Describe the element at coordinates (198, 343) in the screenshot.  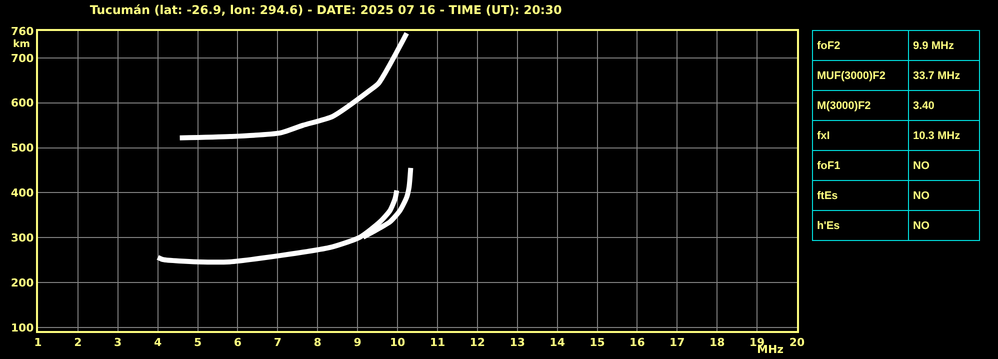
I see `x-tick-label: 5` at that location.